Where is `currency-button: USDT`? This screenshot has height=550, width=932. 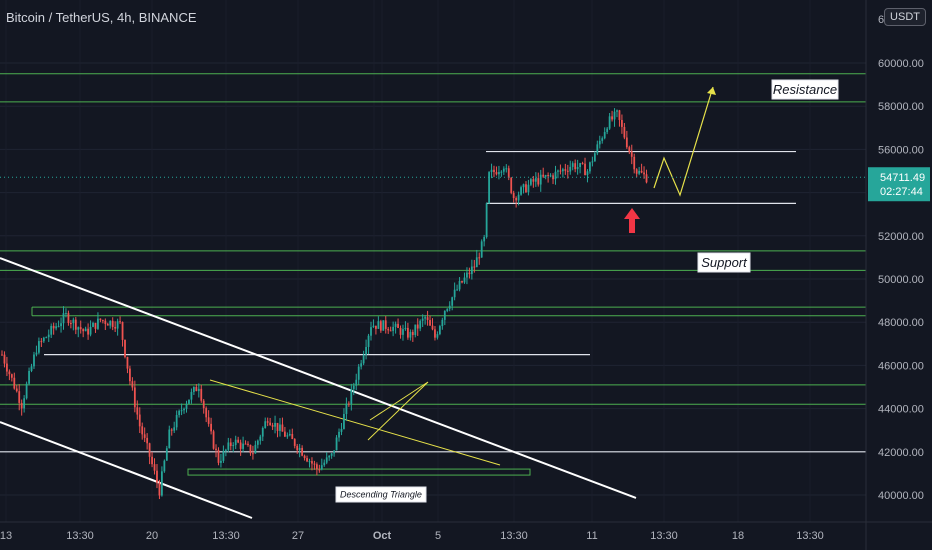
currency-button: USDT is located at coordinates (905, 17).